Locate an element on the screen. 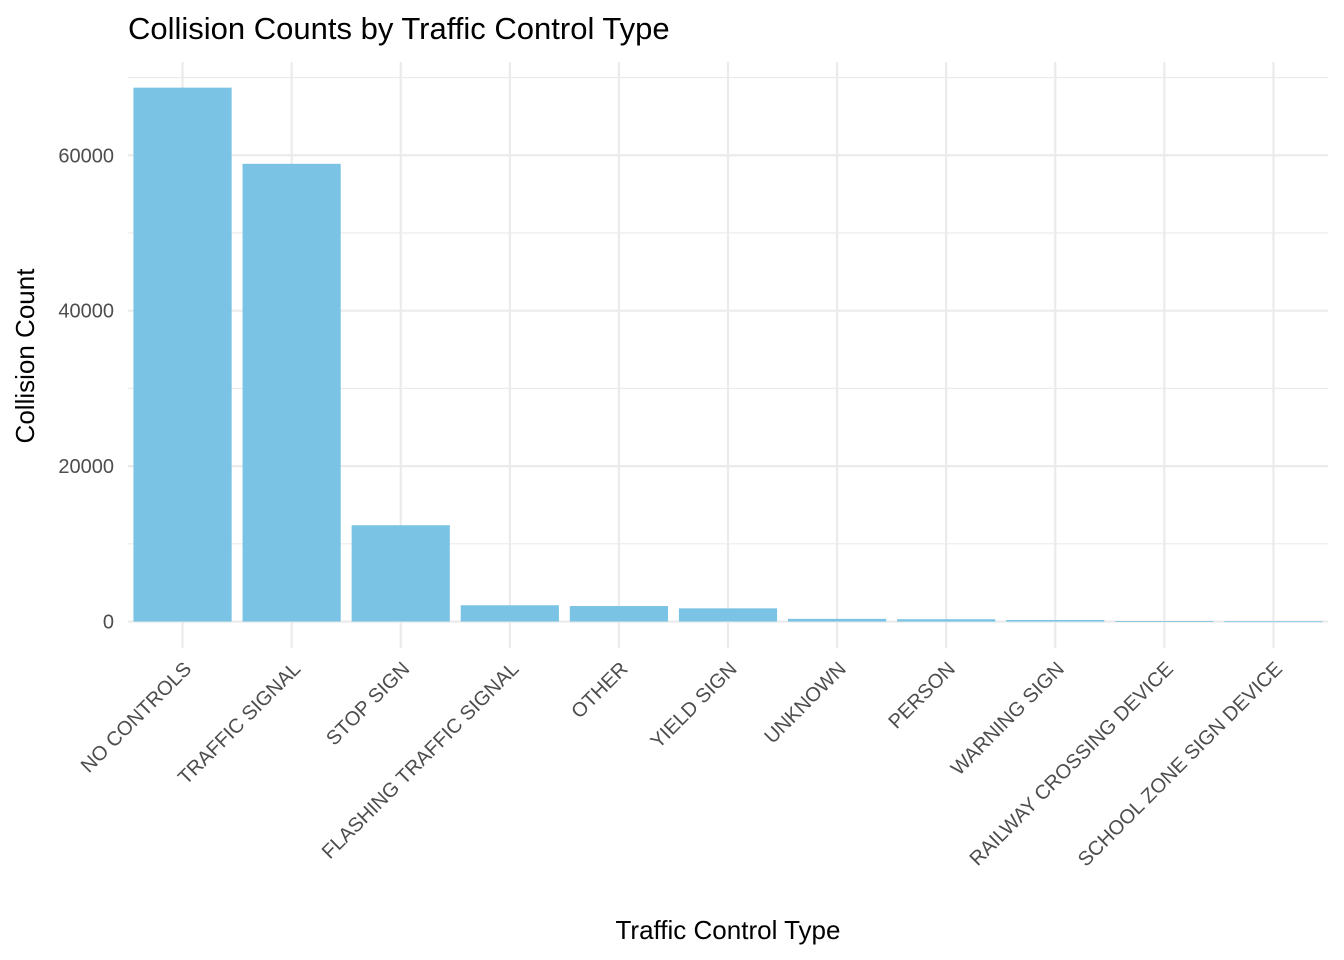 The image size is (1344, 960). y-axis-title: Collision Count is located at coordinates (25, 356).